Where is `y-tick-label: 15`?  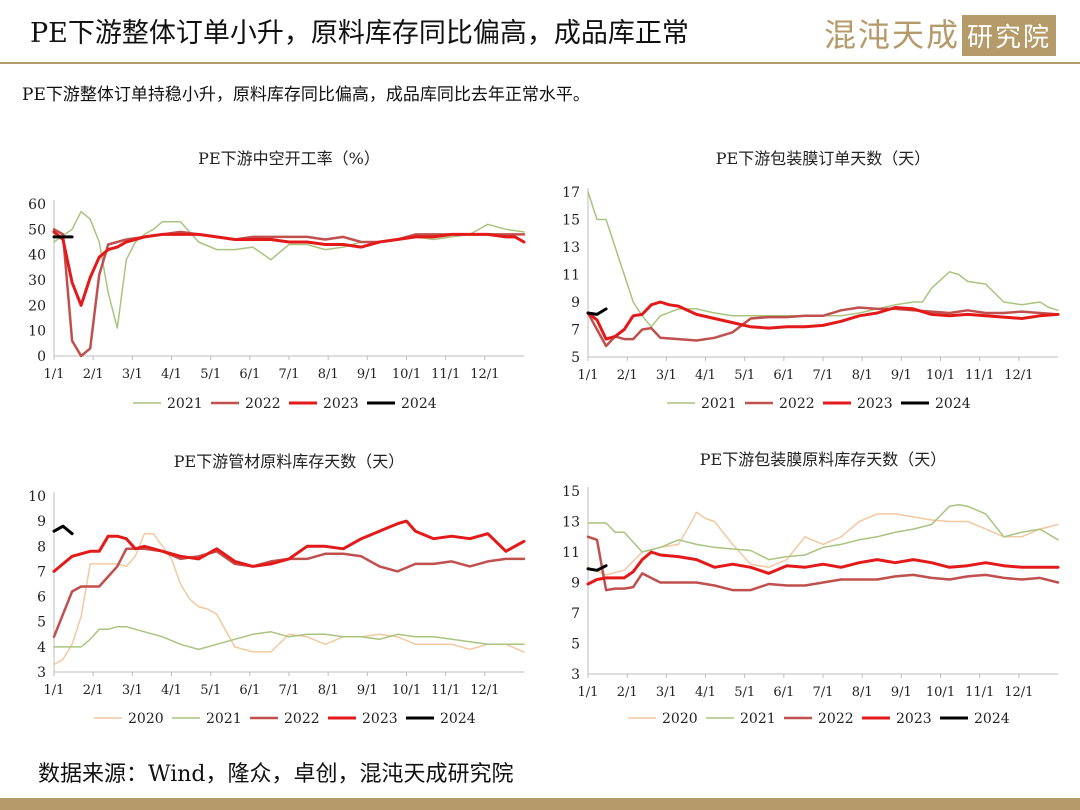
y-tick-label: 15 is located at coordinates (571, 221).